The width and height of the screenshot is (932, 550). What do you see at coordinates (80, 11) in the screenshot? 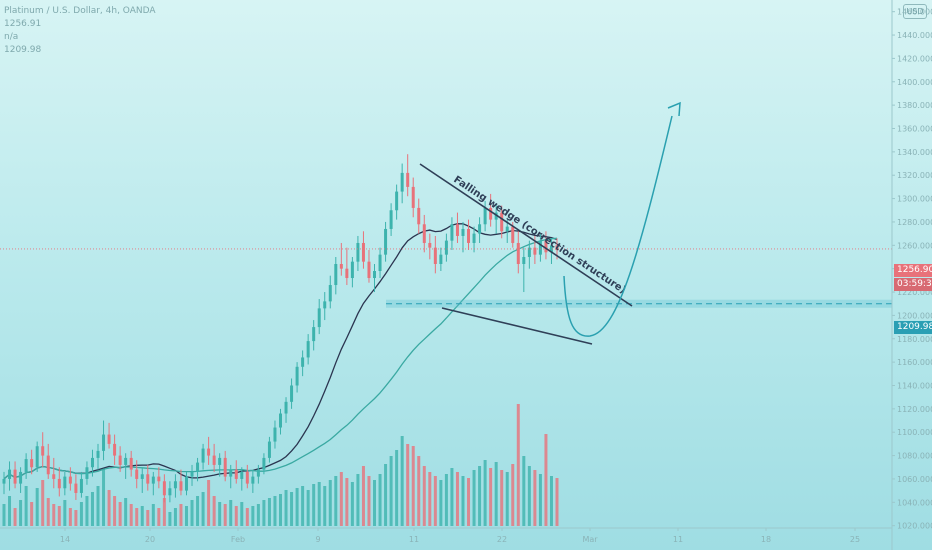
I see `legend-symbol: Platinum / U.S. Dollar, 4h, OANDA` at bounding box center [80, 11].